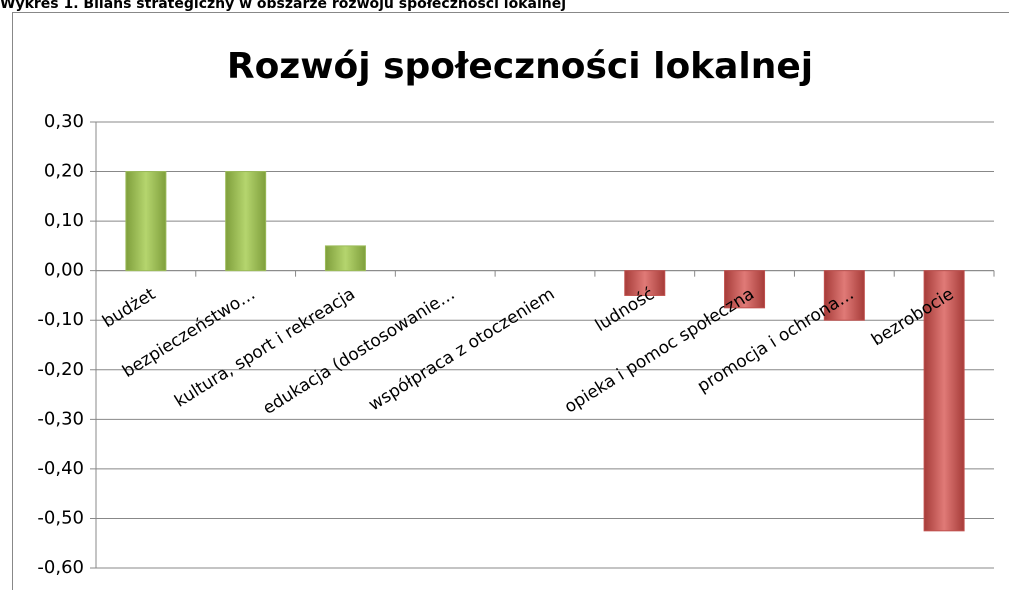  What do you see at coordinates (60, 517) in the screenshot?
I see `y-tick-label: -0,50` at bounding box center [60, 517].